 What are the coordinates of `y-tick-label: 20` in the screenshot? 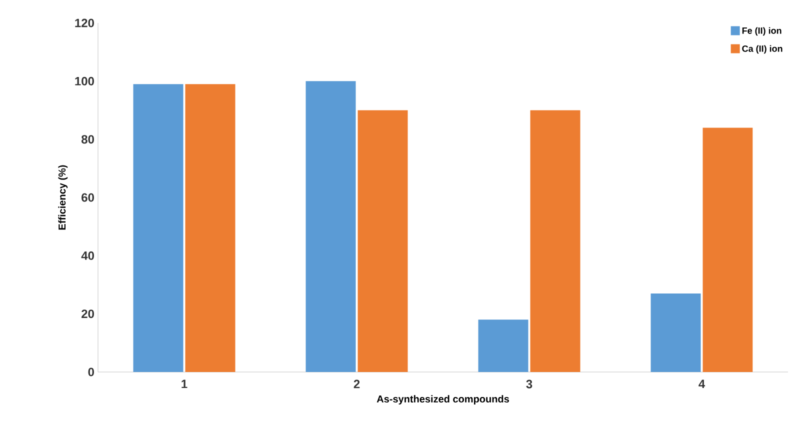 It's located at (88, 314).